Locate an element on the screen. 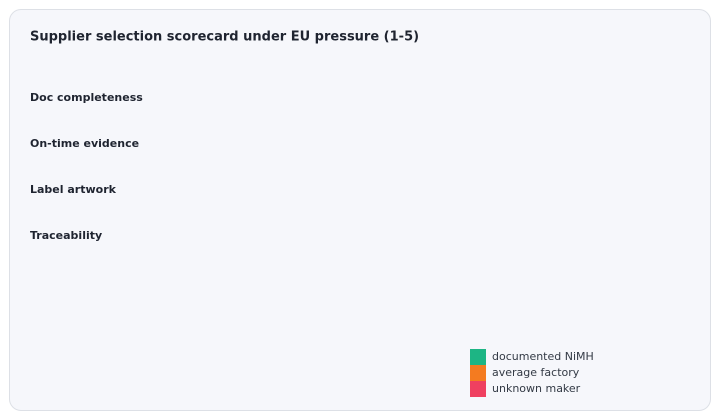  legend-label: unknown maker is located at coordinates (536, 388).